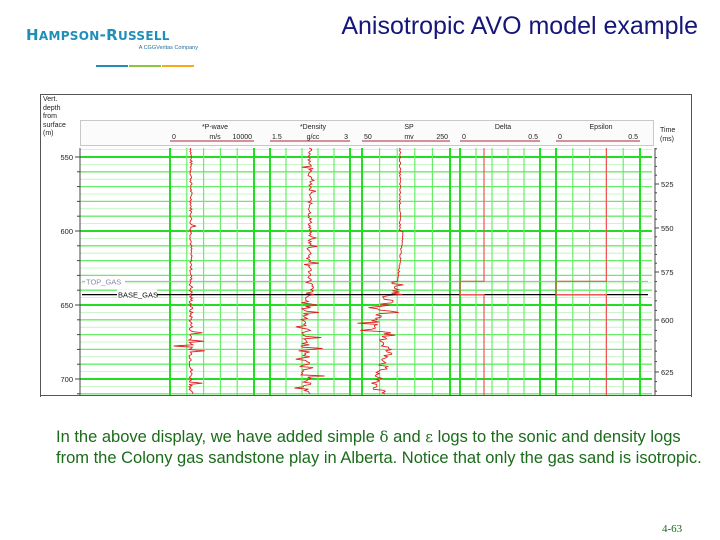 The width and height of the screenshot is (720, 540). I want to click on marker-label-top_gas: TOP_GAS, so click(103, 281).